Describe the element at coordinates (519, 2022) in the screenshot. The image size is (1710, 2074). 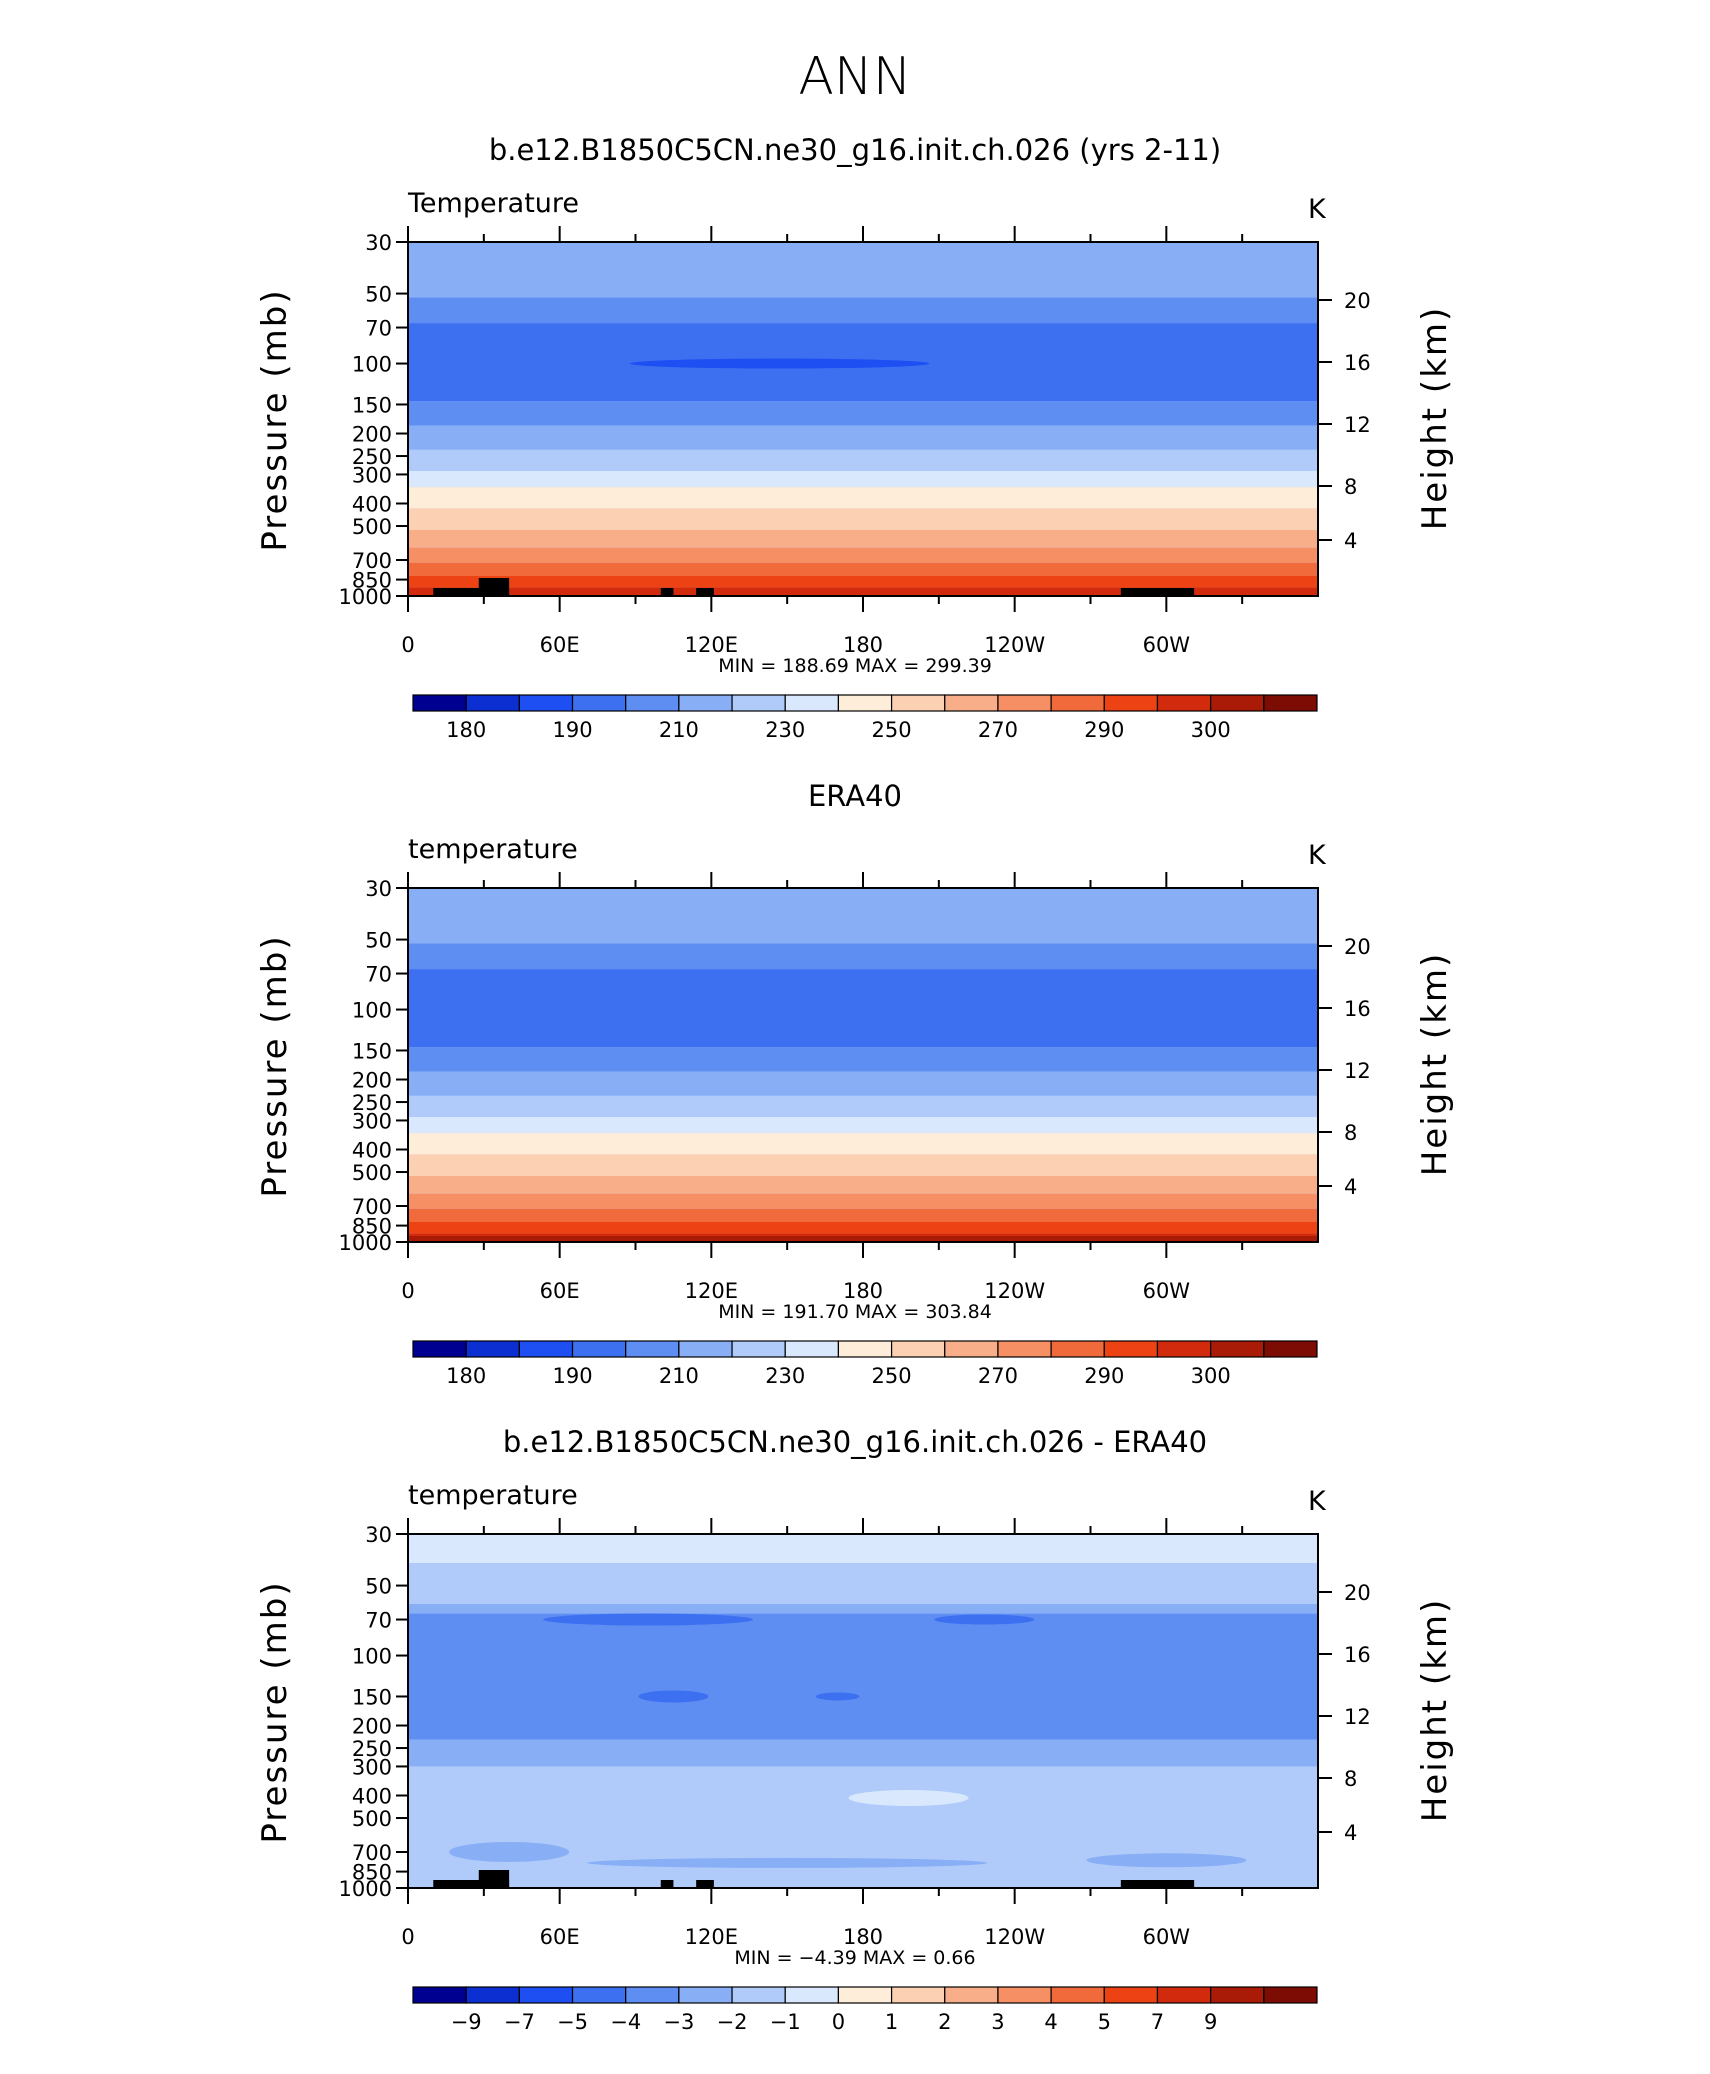
I see `colorbar-label: −7` at that location.